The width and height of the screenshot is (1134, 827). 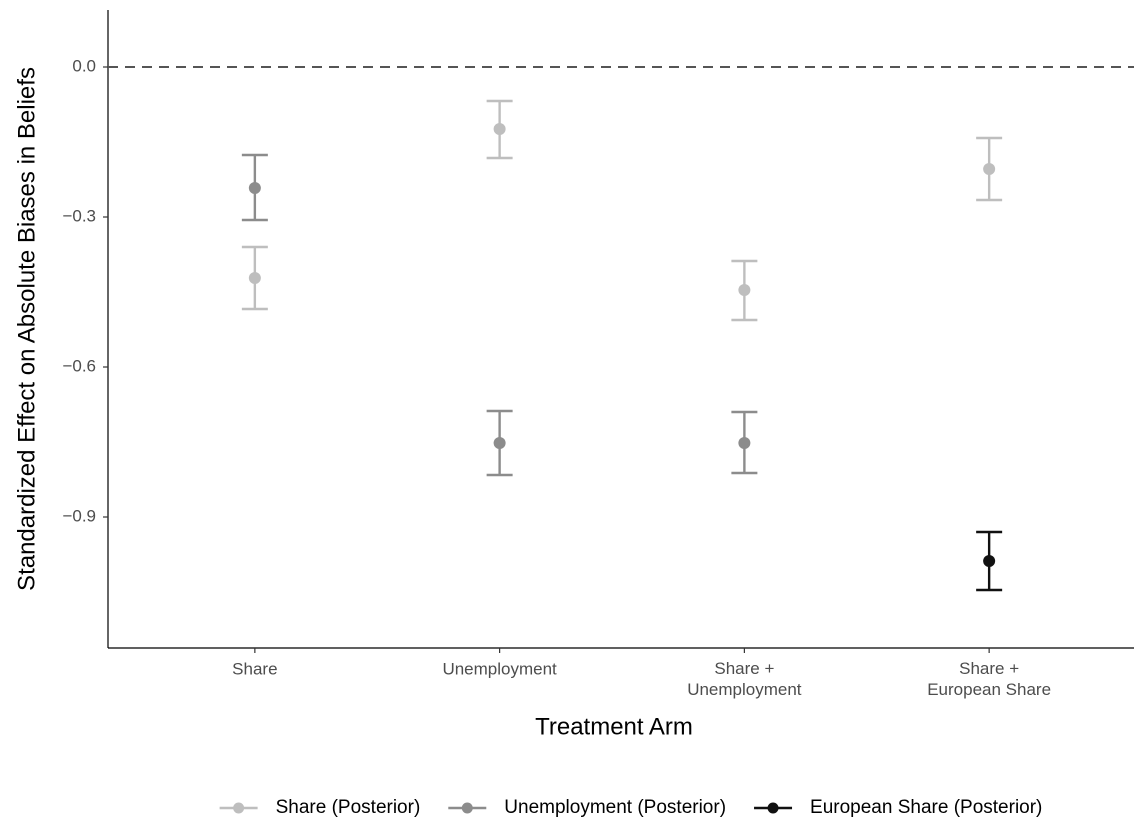 I want to click on y-tick-label: 0.0, so click(x=84, y=65).